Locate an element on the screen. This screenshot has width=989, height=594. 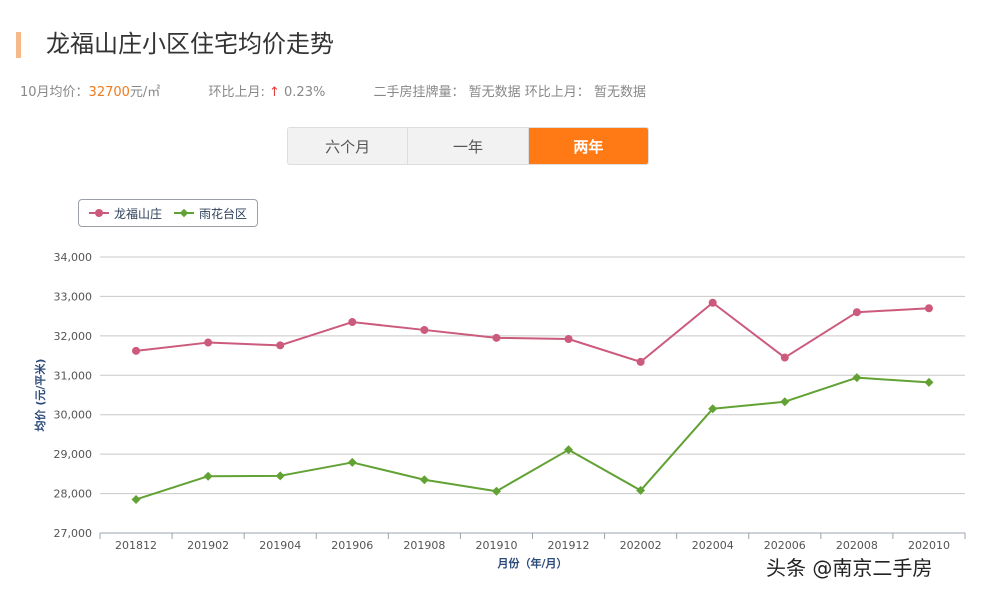
x-tick-label: 201910 is located at coordinates (496, 545).